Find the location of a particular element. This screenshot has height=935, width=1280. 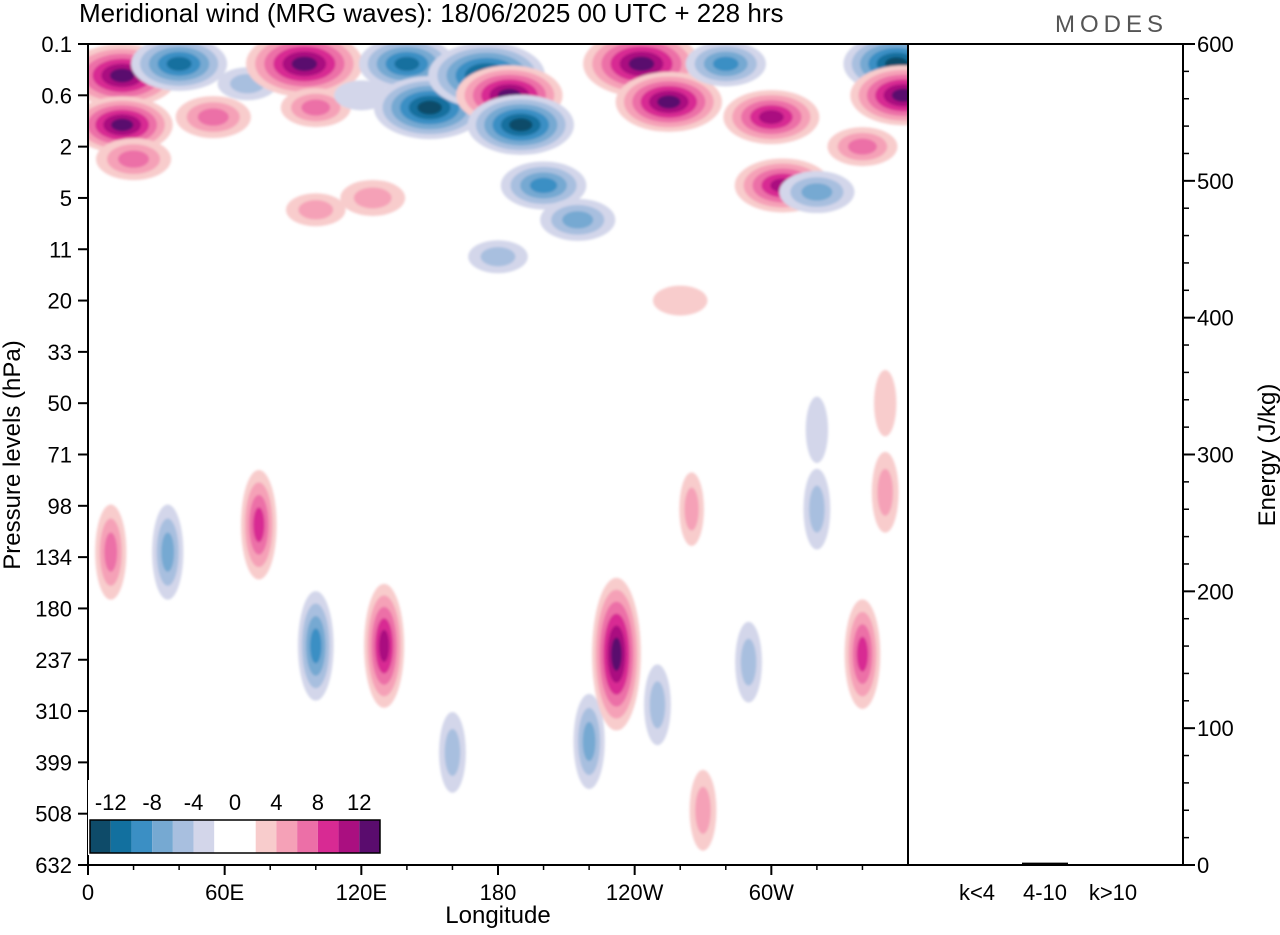

energy-tick-label: 400 is located at coordinates (1215, 318).